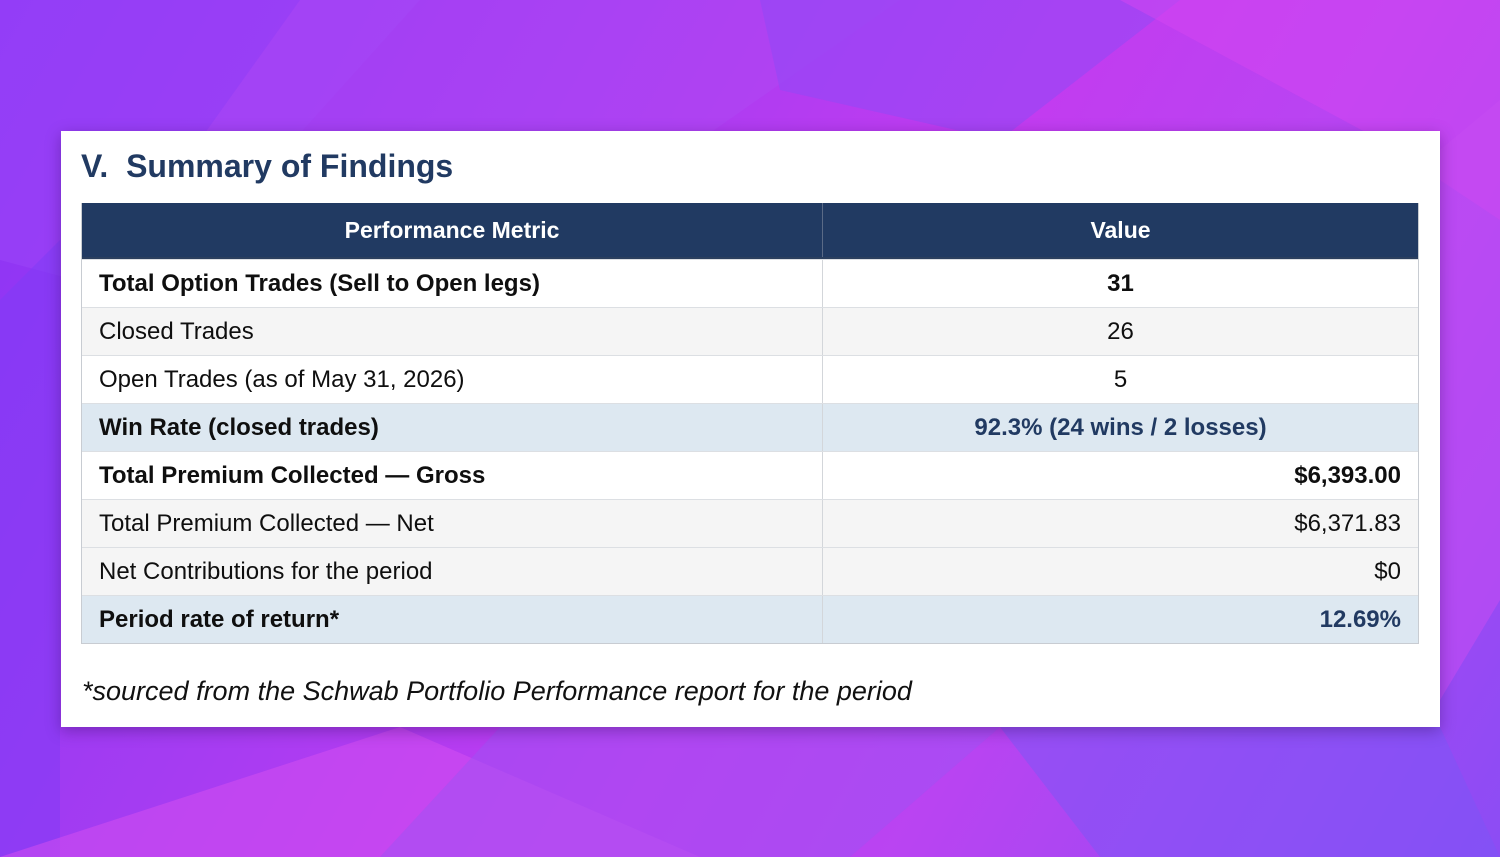 Image resolution: width=1500 pixels, height=857 pixels. I want to click on value-cell: $6,393.00, so click(1347, 475).